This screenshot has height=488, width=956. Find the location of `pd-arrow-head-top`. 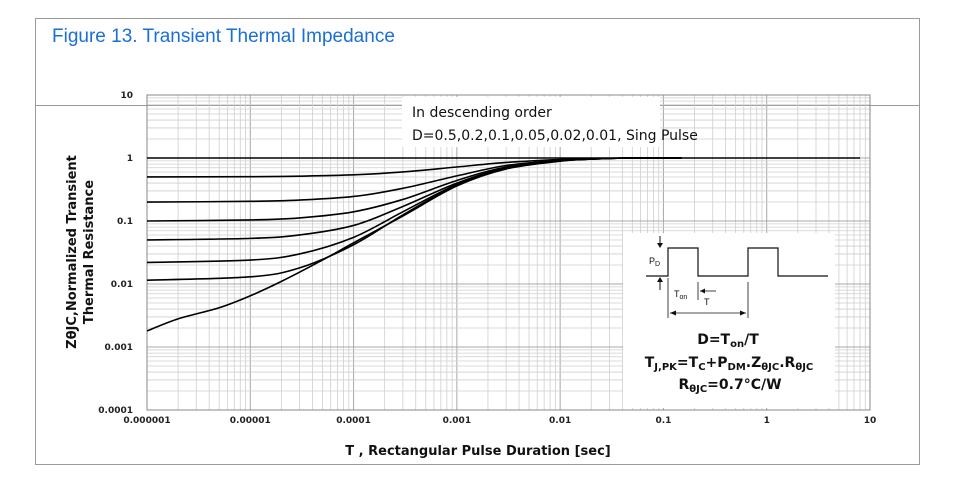

pd-arrow-head-top is located at coordinates (660, 245).